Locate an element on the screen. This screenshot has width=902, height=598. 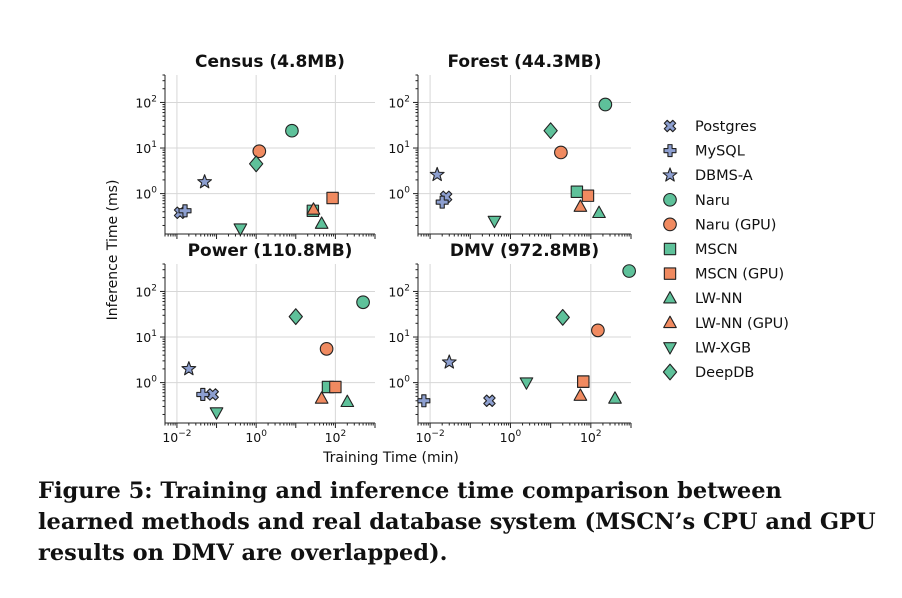
panel-dmv: 100 101 102 10⁻² 10⁰ 102 DMV (972.8MB) is located at coordinates (512, 343).